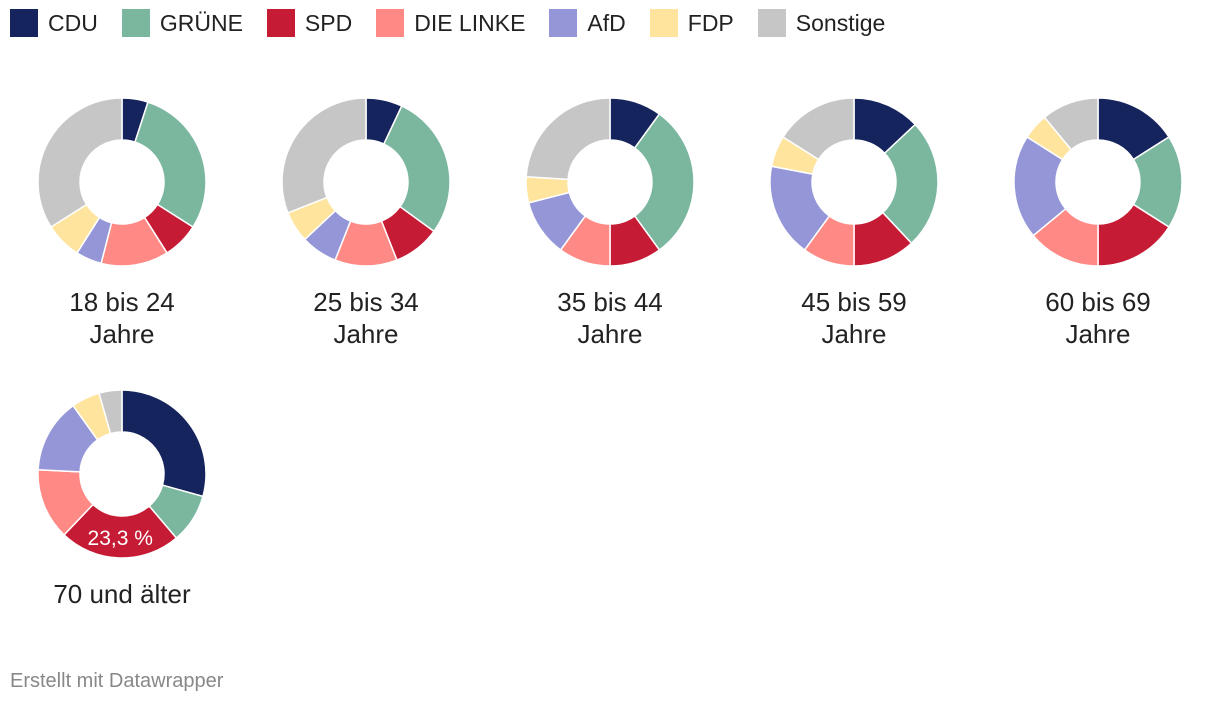  Describe the element at coordinates (710, 22) in the screenshot. I see `legend-label: FDP` at that location.